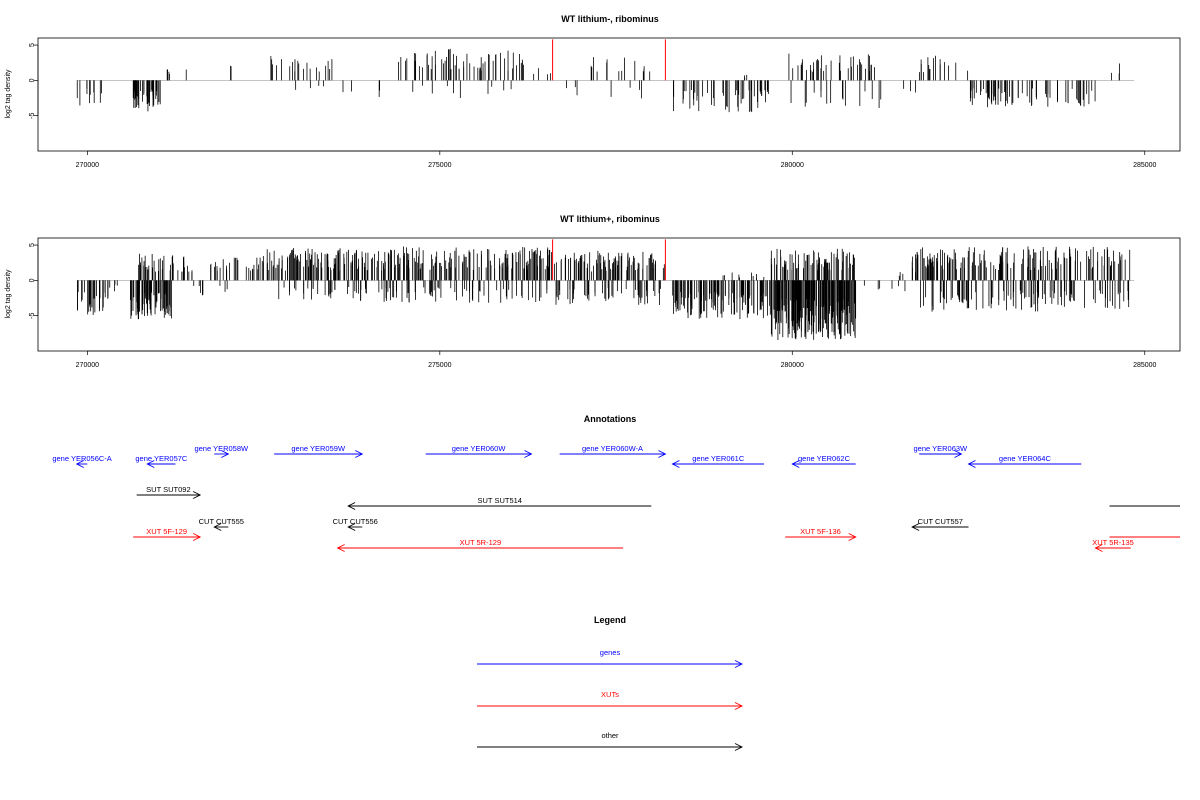 Image resolution: width=1200 pixels, height=800 pixels. I want to click on legend-label: other, so click(610, 735).